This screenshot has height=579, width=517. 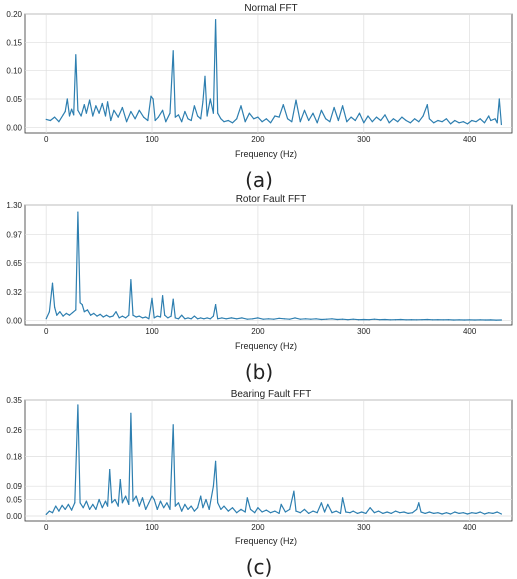 What do you see at coordinates (14, 205) in the screenshot?
I see `y-tick-label: 1.30` at bounding box center [14, 205].